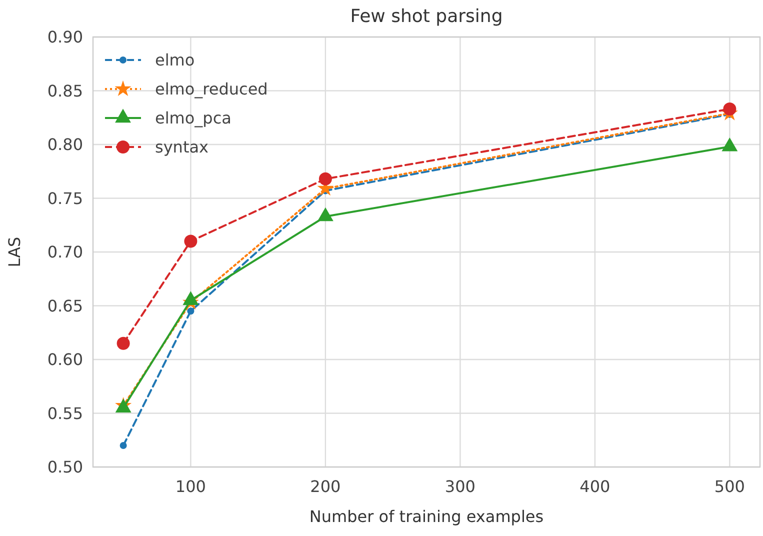 The width and height of the screenshot is (763, 536). I want to click on y-tick-label: 0.70, so click(65, 252).